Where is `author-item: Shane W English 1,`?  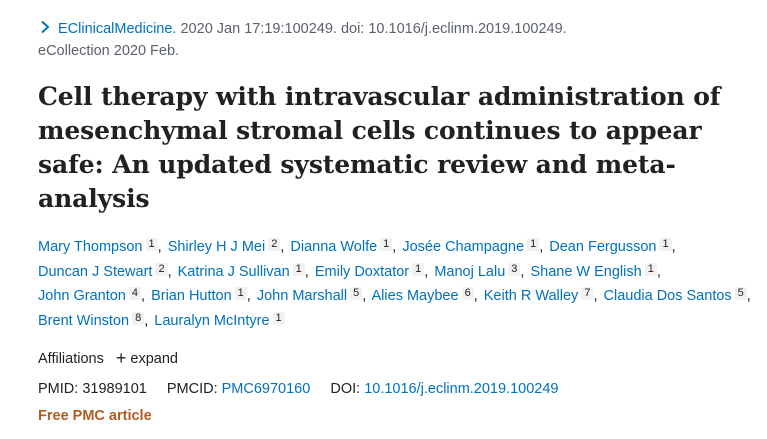
author-item: Shane W English 1, is located at coordinates (596, 271).